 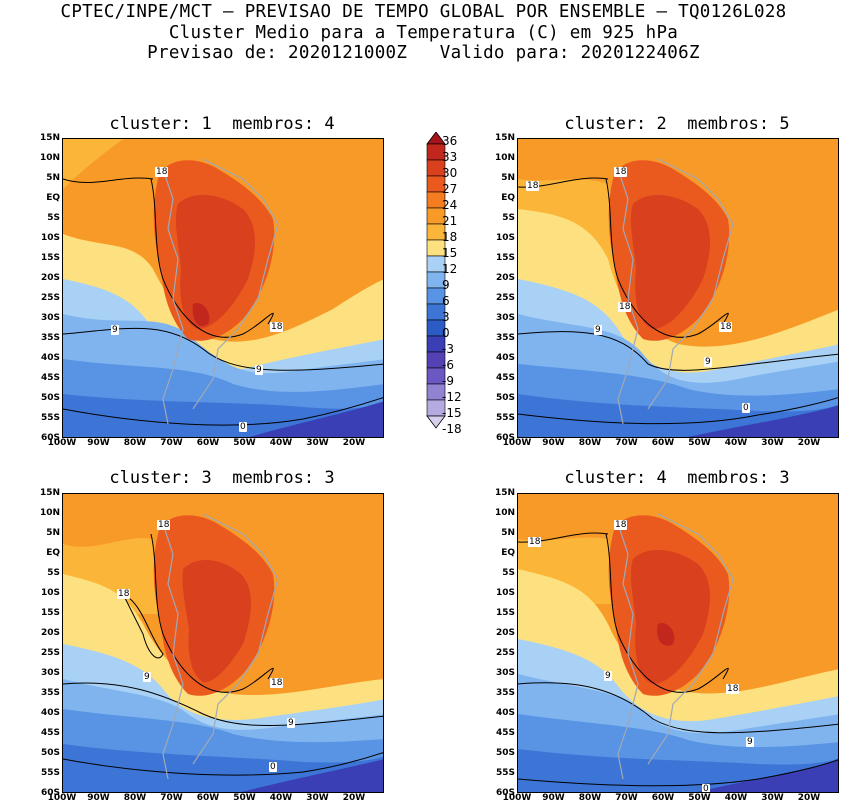 I want to click on lat-tick-label: 10S, so click(x=50, y=593).